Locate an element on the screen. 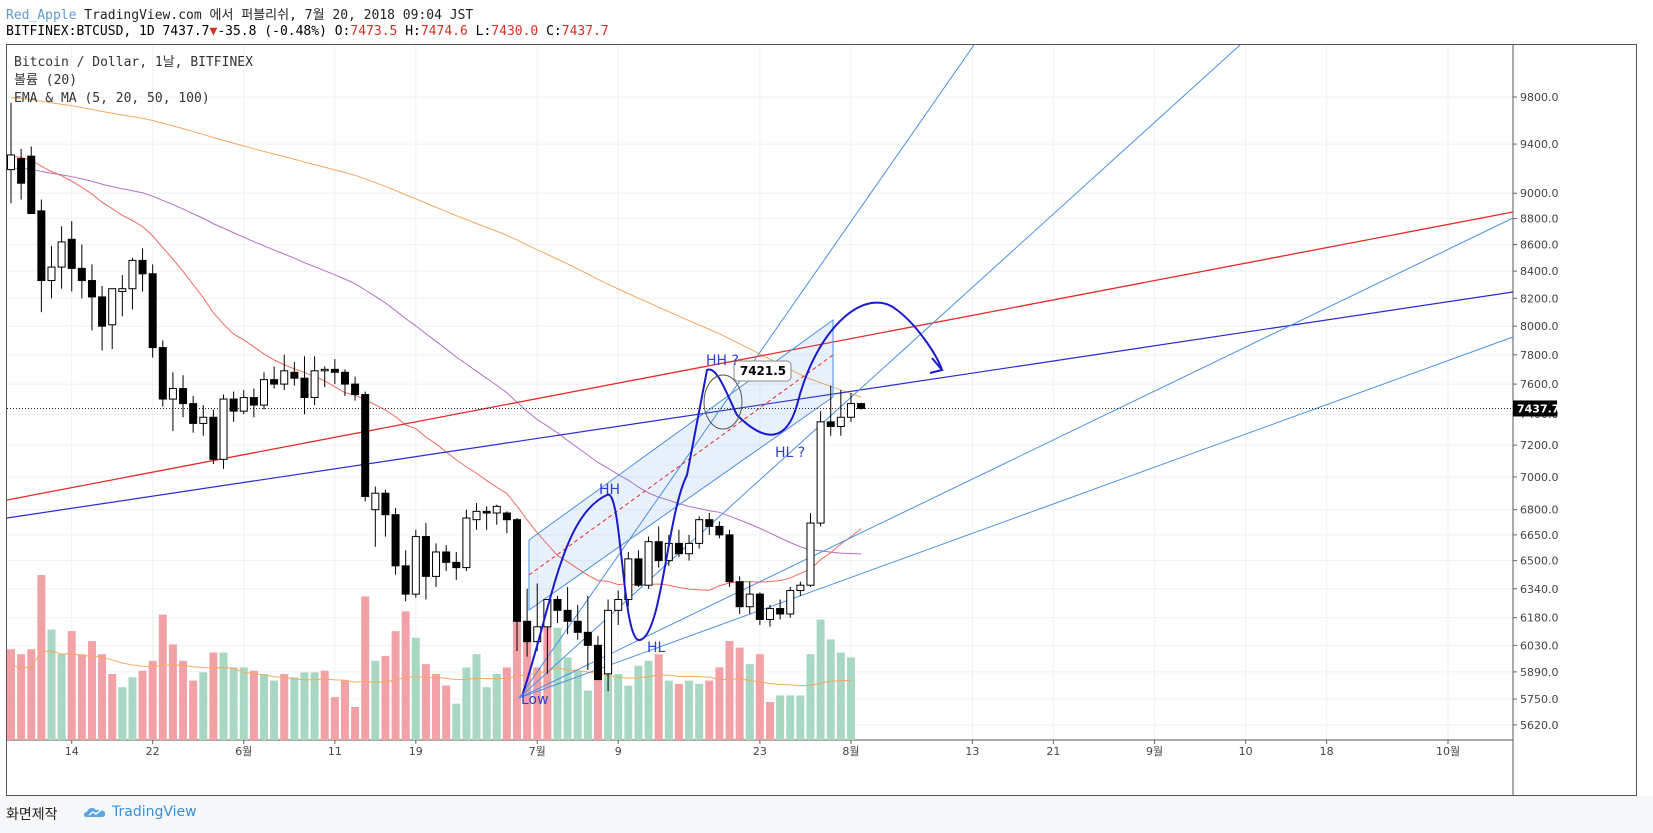 The height and width of the screenshot is (833, 1653). x-tick-label: 21 is located at coordinates (1053, 751).